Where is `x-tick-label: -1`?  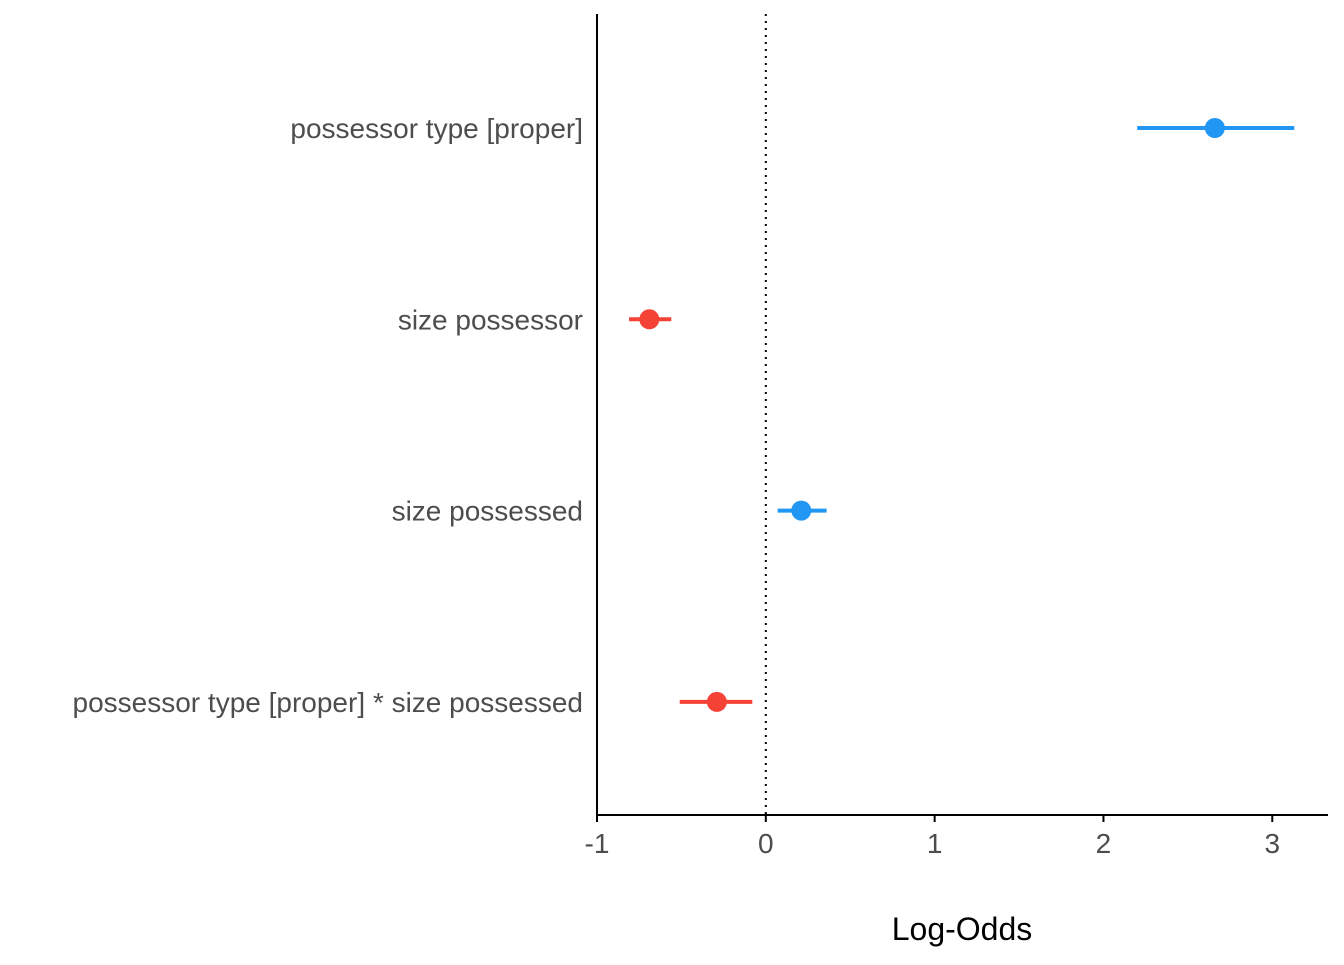
x-tick-label: -1 is located at coordinates (597, 843).